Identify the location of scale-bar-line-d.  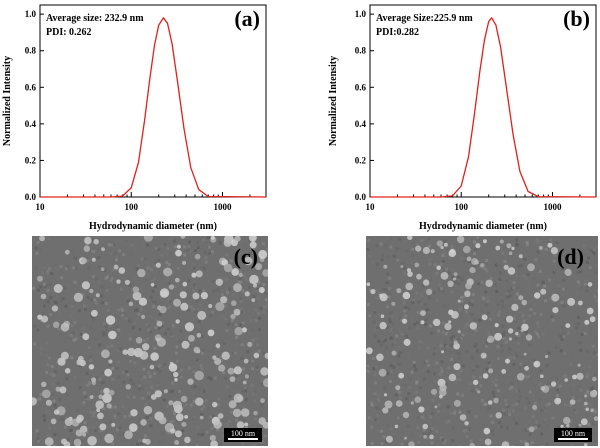
(573, 439).